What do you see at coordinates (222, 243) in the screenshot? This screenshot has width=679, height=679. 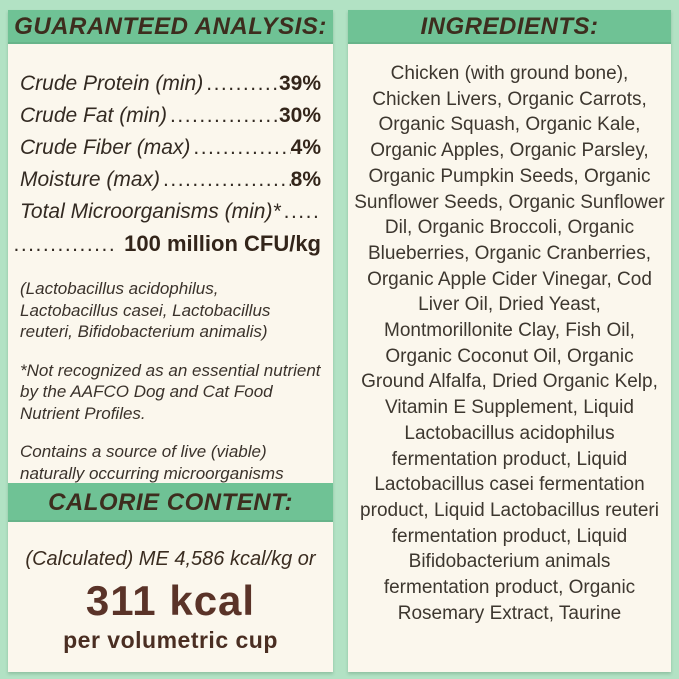 I see `analysis-value-cfu: 100 million CFU/kg` at bounding box center [222, 243].